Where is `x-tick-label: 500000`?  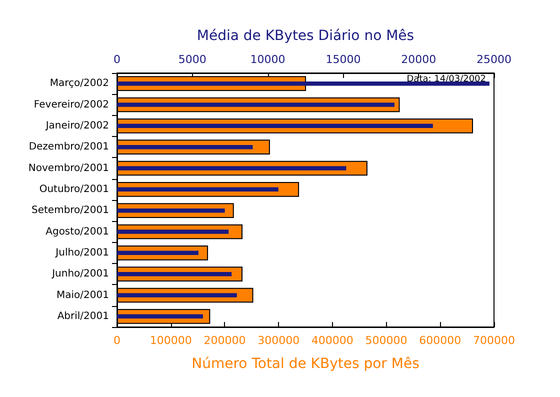
x-tick-label: 500000 is located at coordinates (386, 340).